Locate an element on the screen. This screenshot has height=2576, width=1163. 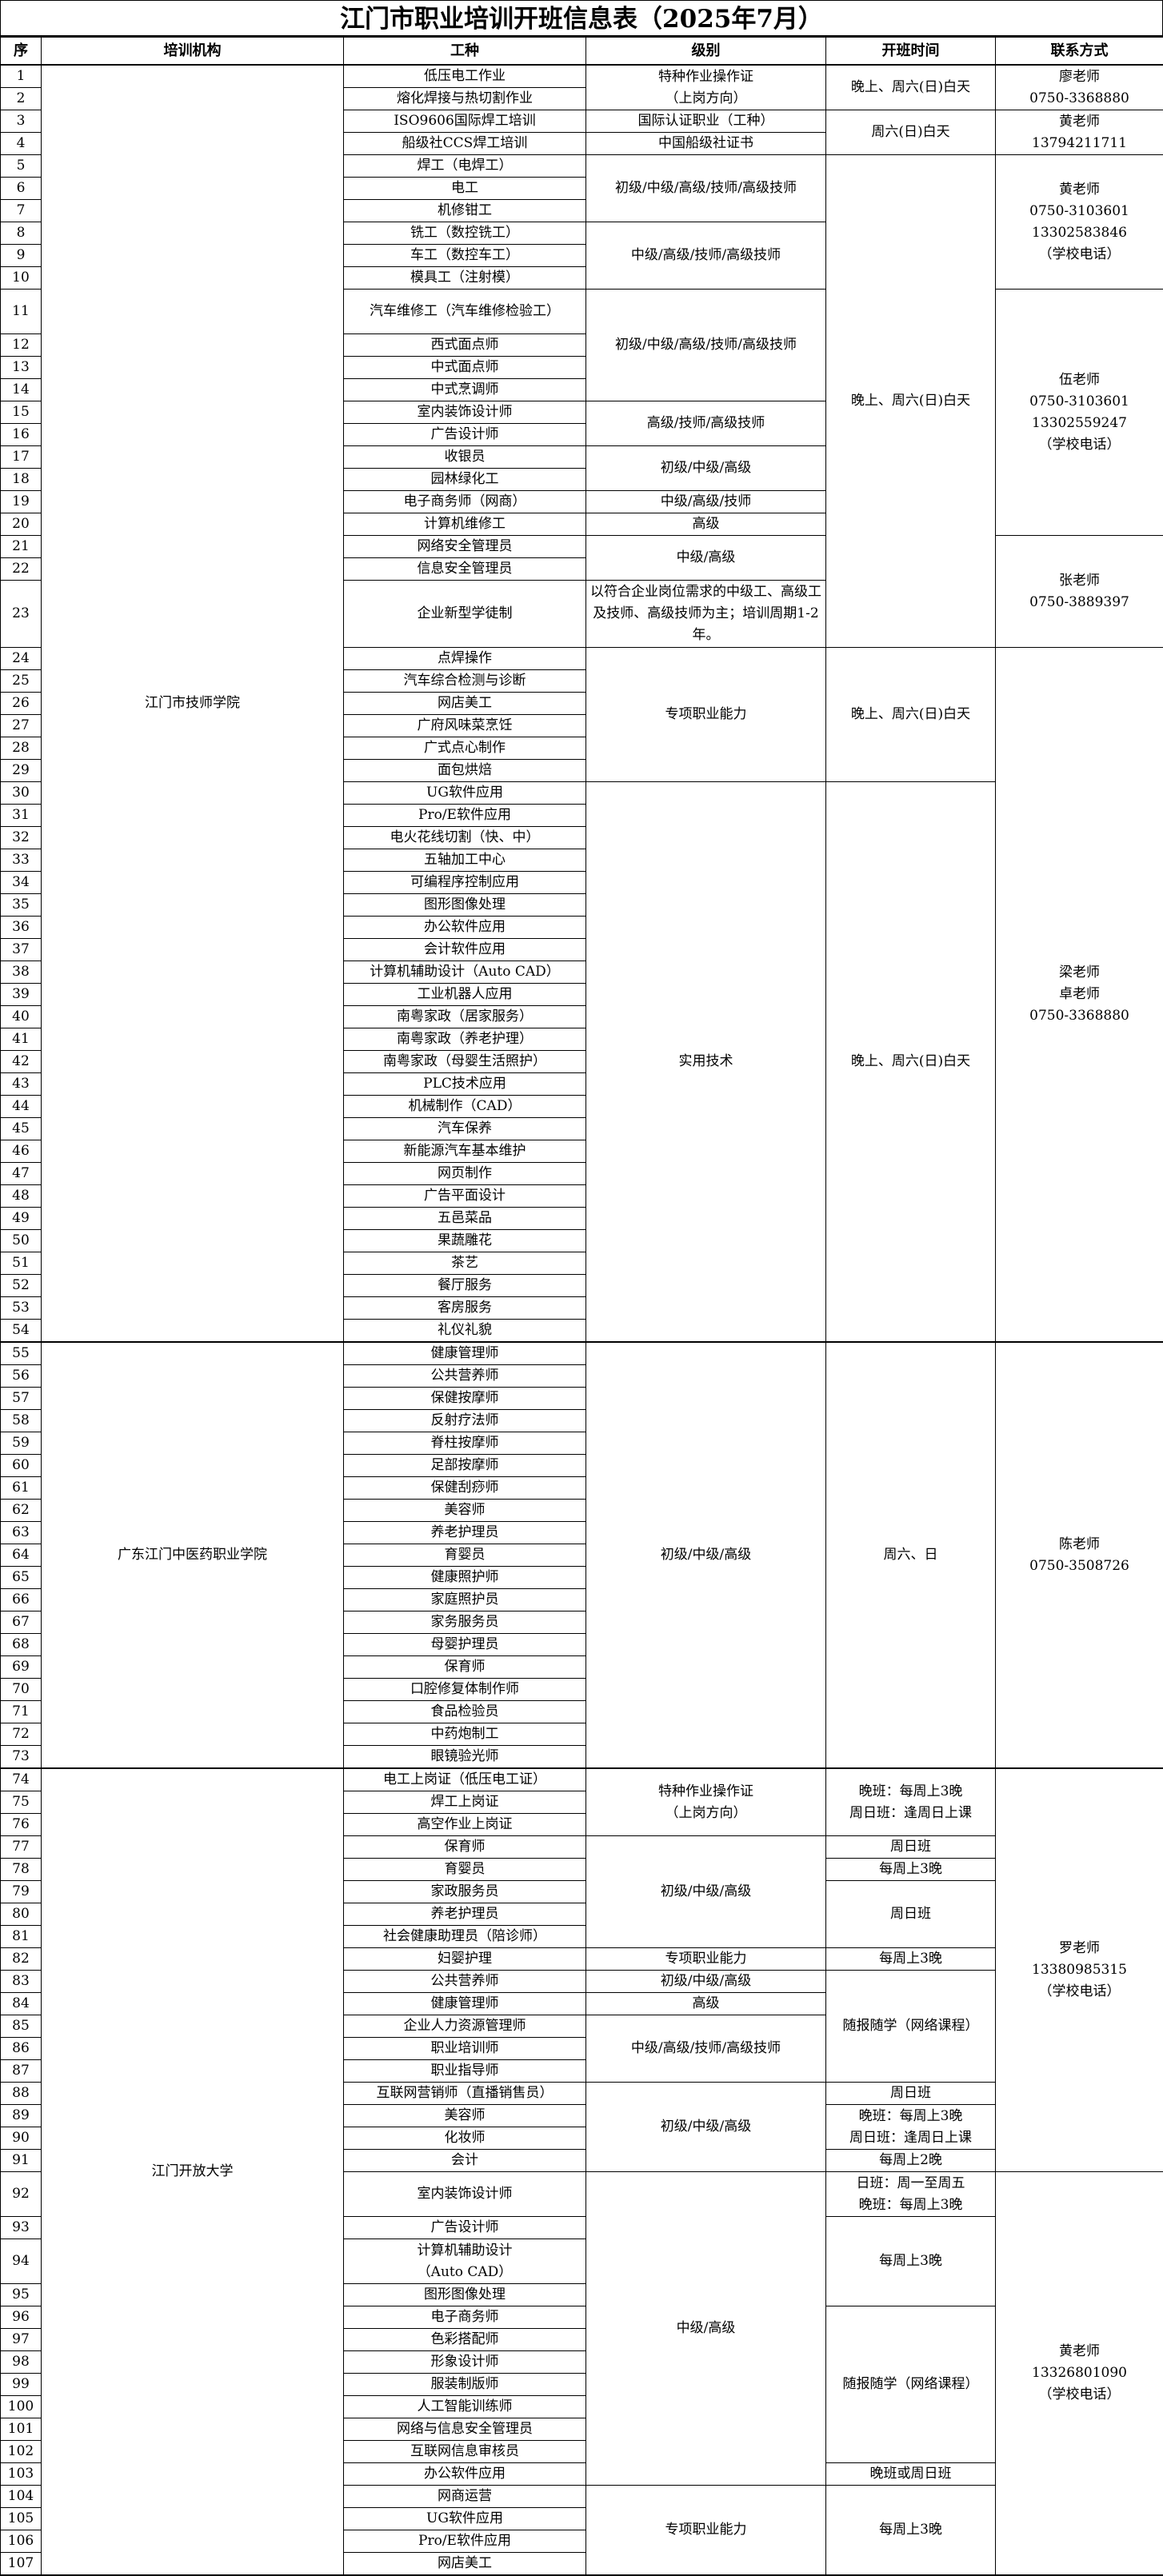
trade-cell: 美容师 is located at coordinates (465, 2116).